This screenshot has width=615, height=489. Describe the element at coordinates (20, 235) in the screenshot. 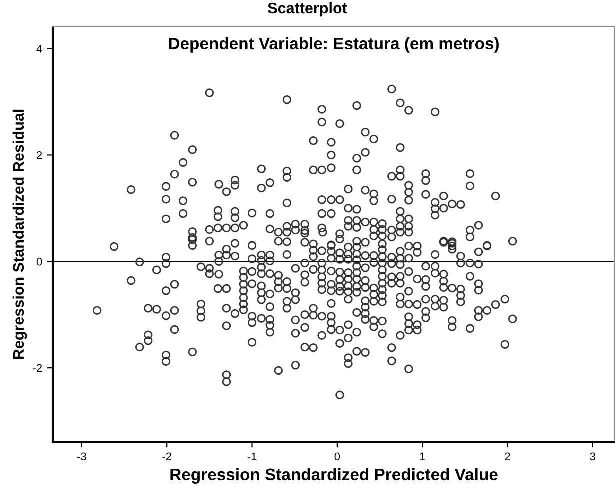

I see `y-axis-title: Regression Standardized Residual` at that location.